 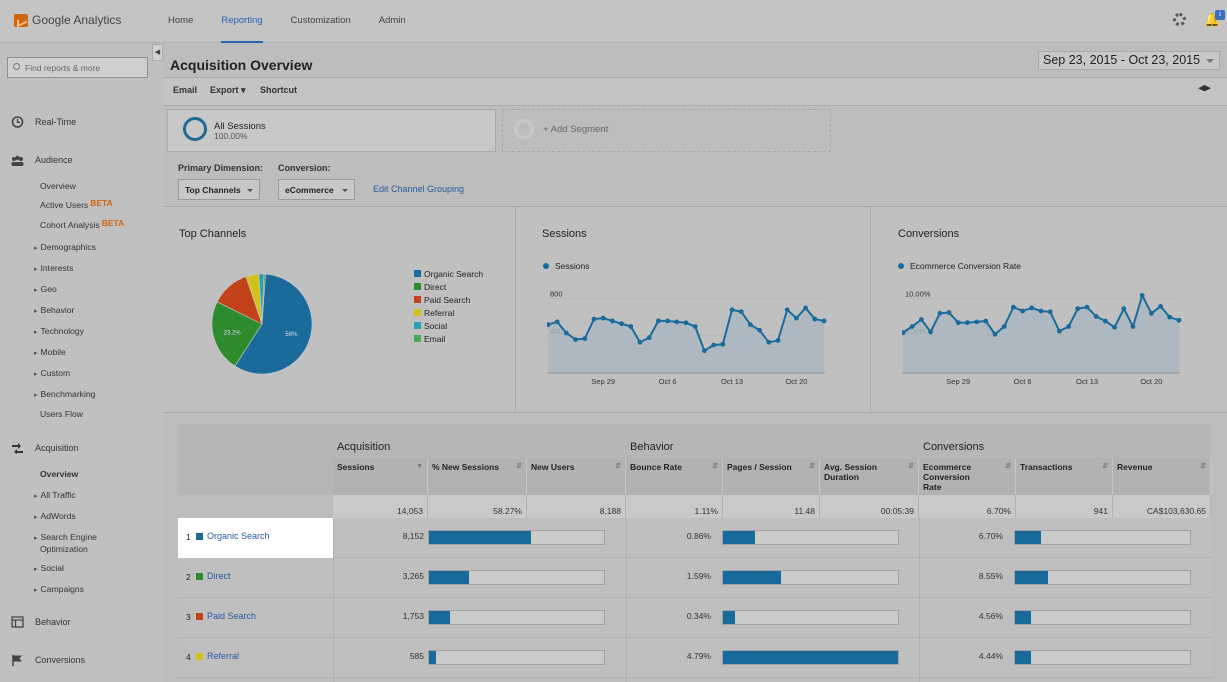 What do you see at coordinates (263, 299) in the screenshot?
I see `pie-slice-email` at bounding box center [263, 299].